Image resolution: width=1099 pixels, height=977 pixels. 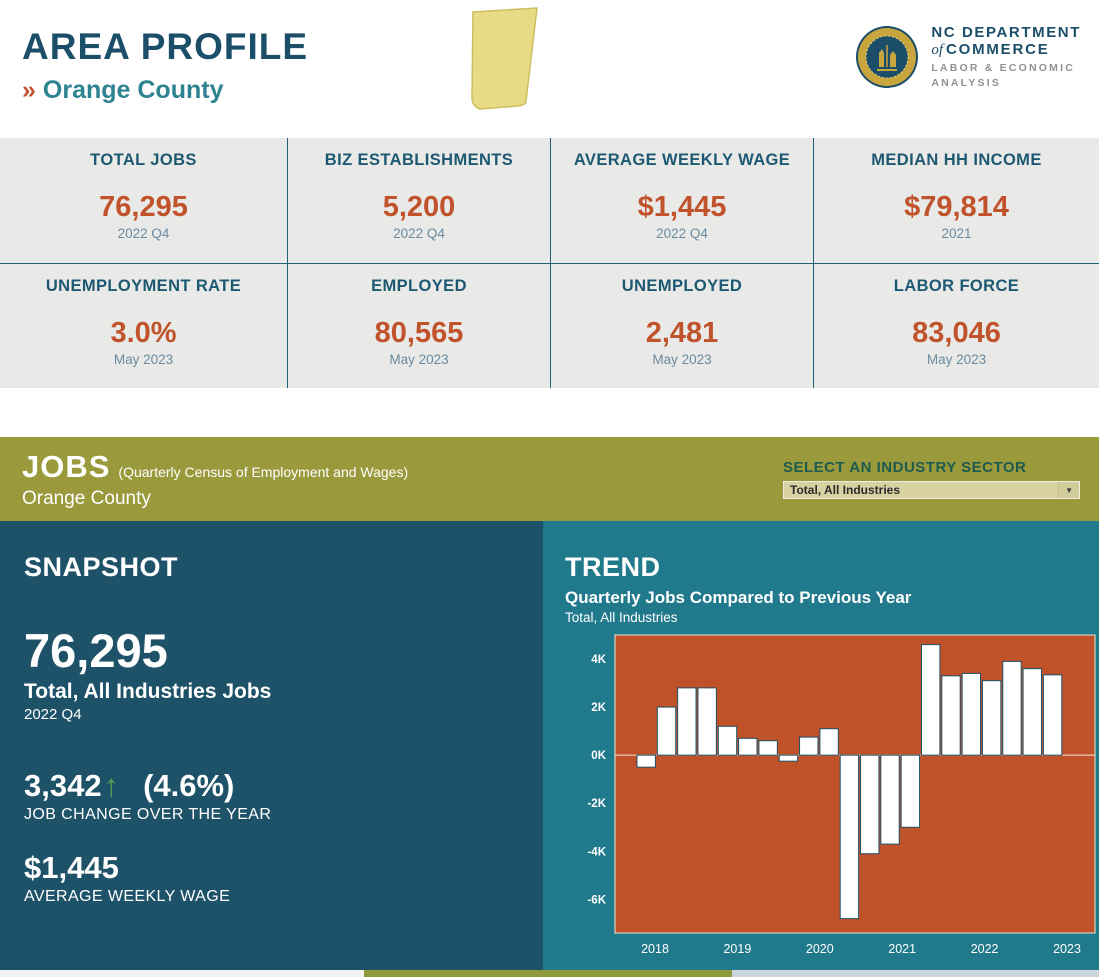 I want to click on logo-line1: NC DEPARTMENT, so click(x=1006, y=32).